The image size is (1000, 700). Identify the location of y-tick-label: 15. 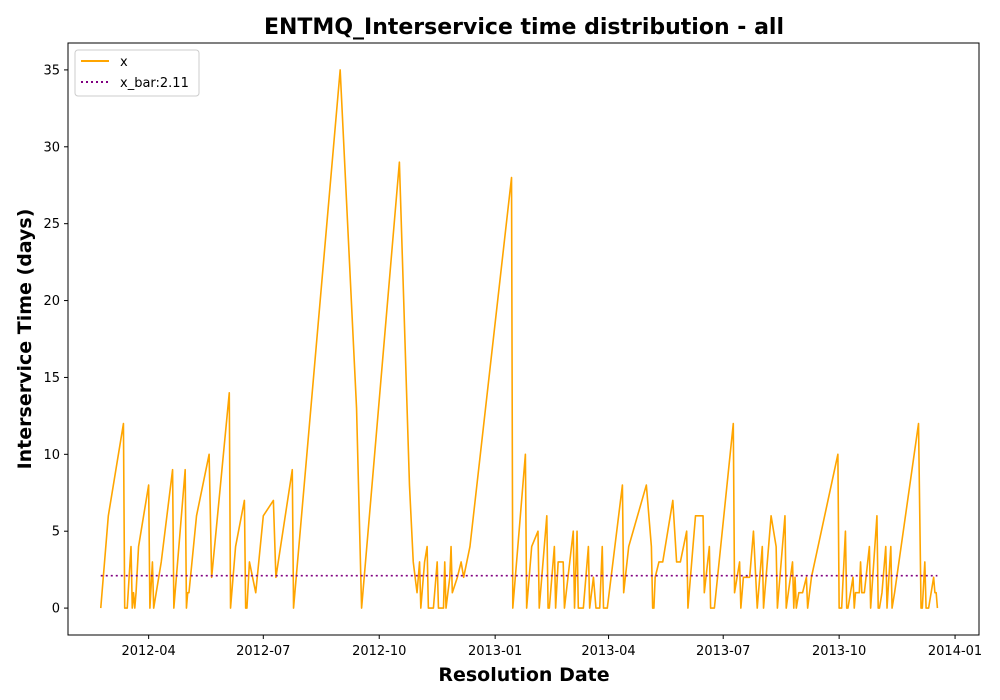
(51, 378).